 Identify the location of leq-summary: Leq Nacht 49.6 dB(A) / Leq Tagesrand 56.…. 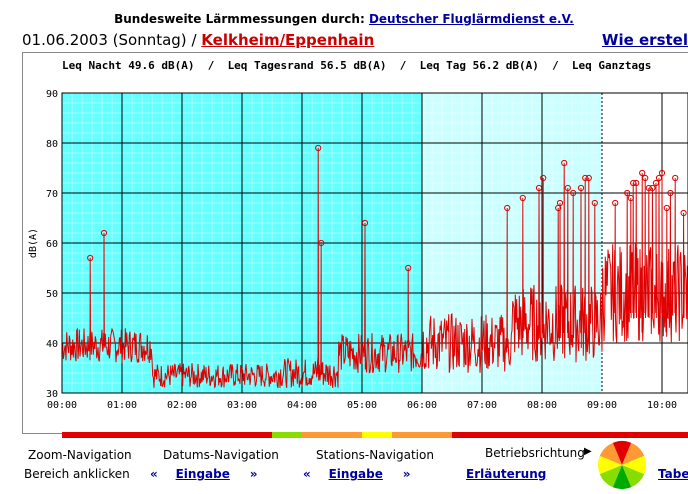
(357, 65).